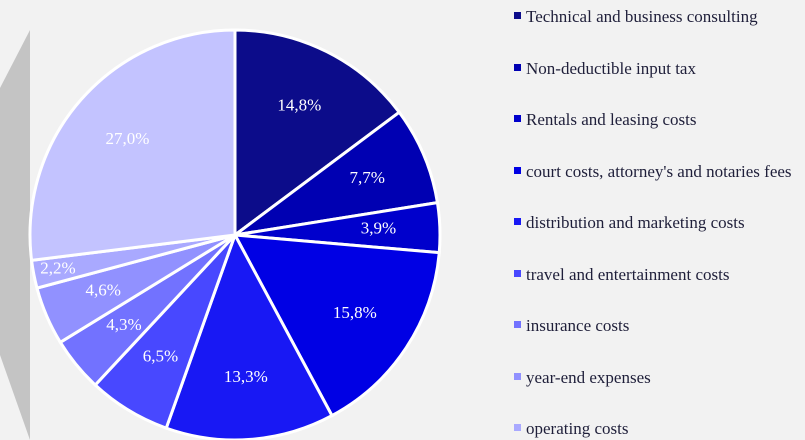 The height and width of the screenshot is (440, 805). What do you see at coordinates (588, 377) in the screenshot?
I see `legend-label: year-end expenses` at bounding box center [588, 377].